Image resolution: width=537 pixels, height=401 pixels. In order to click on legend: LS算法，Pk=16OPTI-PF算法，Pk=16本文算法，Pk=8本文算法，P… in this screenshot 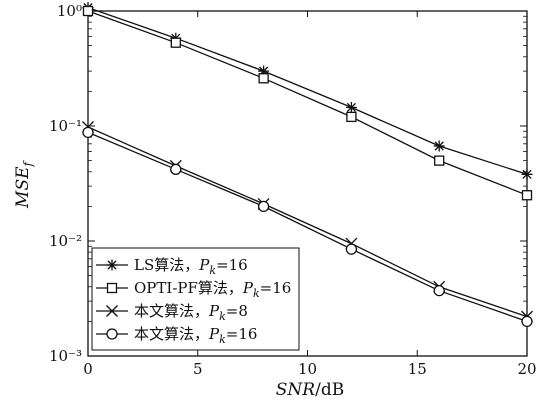, I will do `click(195, 299)`.